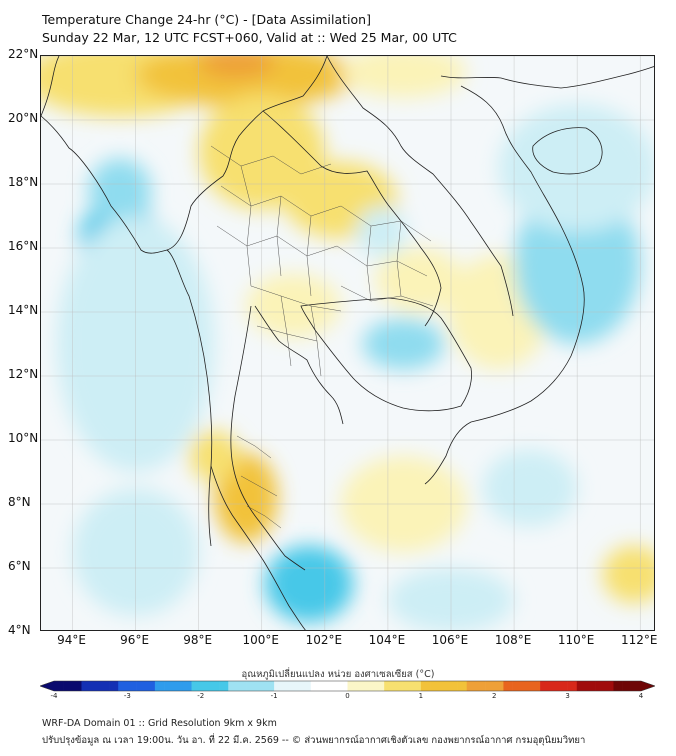 The width and height of the screenshot is (676, 756). Describe the element at coordinates (23, 374) in the screenshot. I see `lat-label: 12°N` at that location.